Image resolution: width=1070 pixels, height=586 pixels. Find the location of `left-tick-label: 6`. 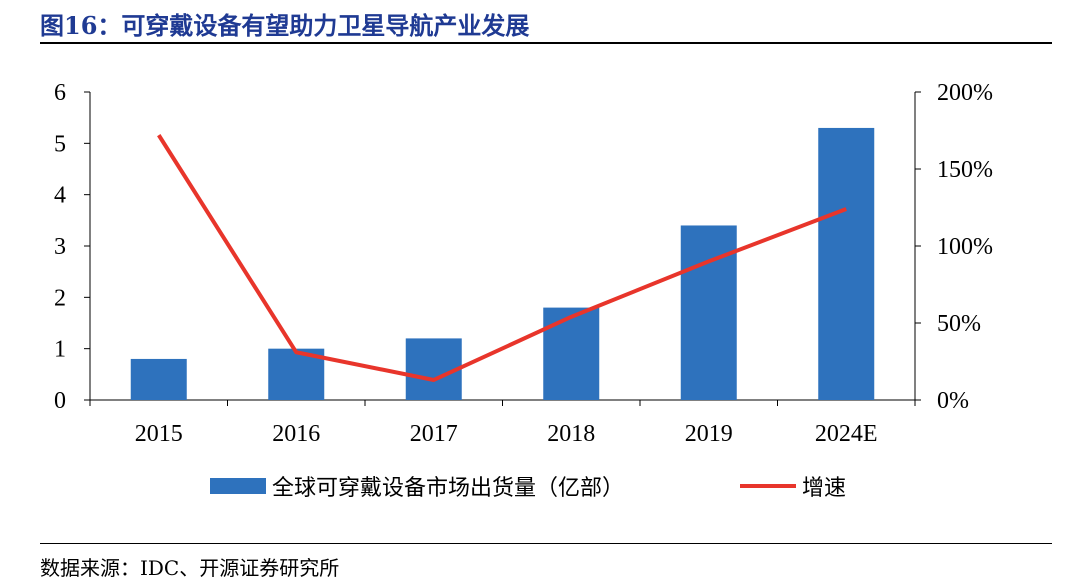

left-tick-label: 6 is located at coordinates (60, 93).